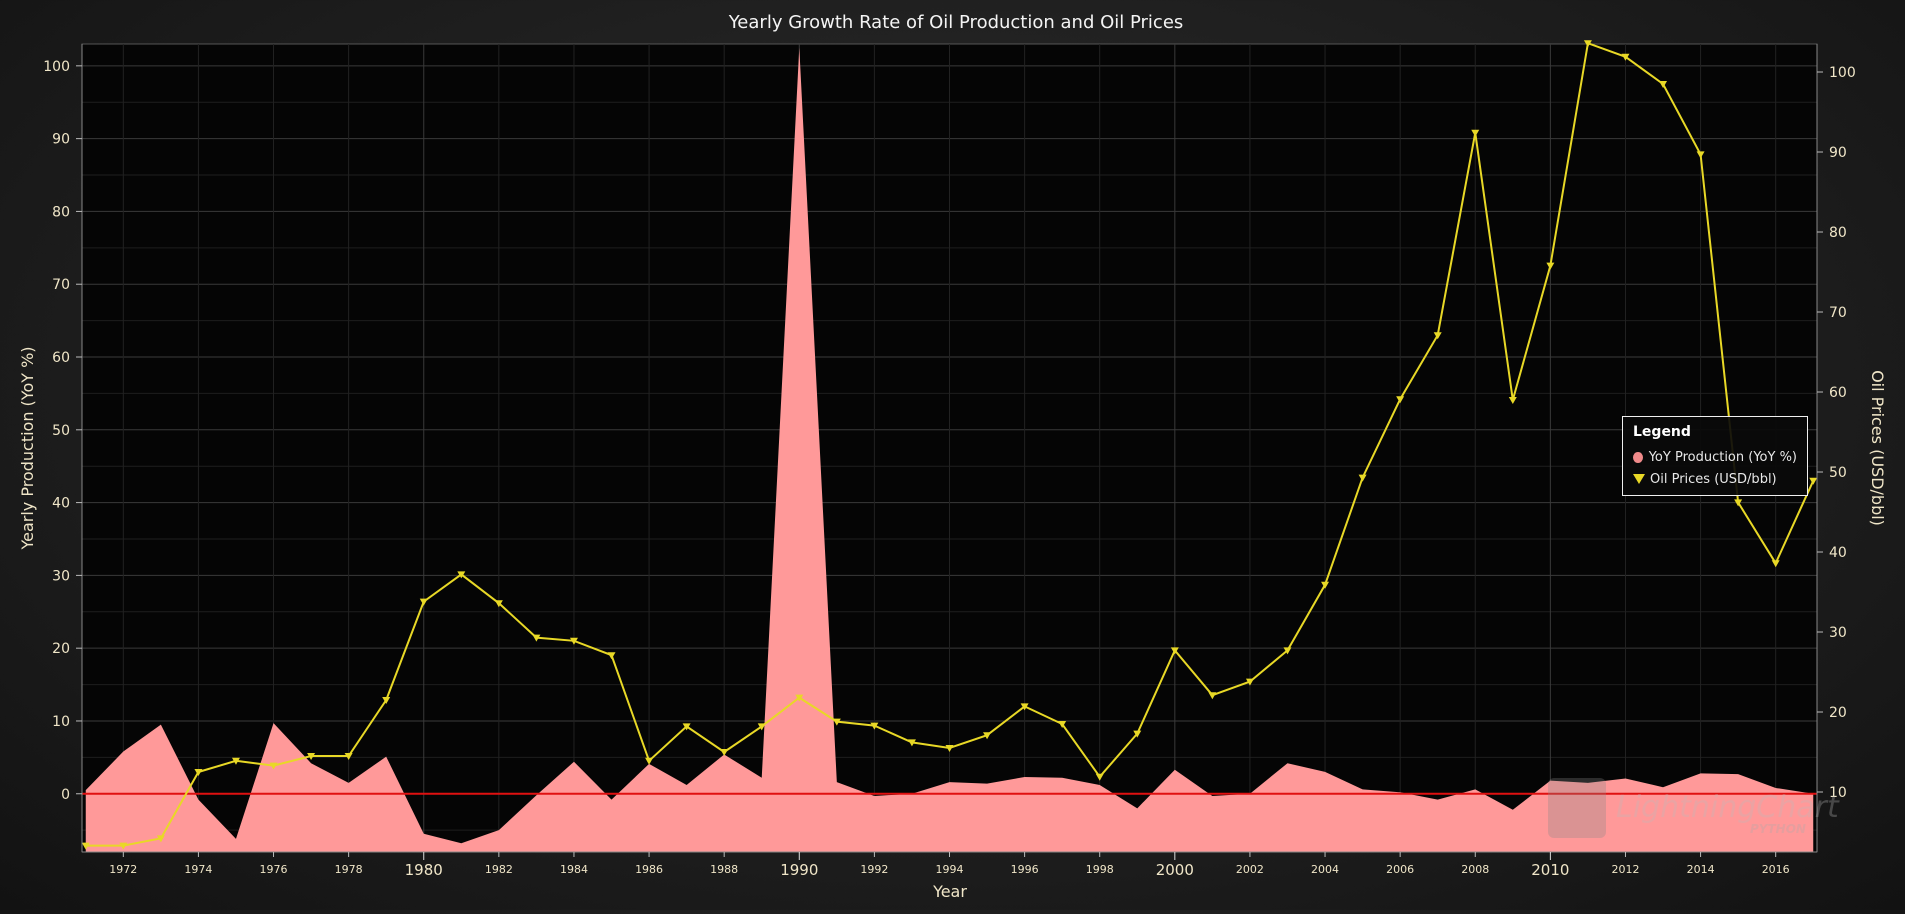 The image size is (1905, 914). I want to click on y-left-tick-label: 10, so click(61, 722).